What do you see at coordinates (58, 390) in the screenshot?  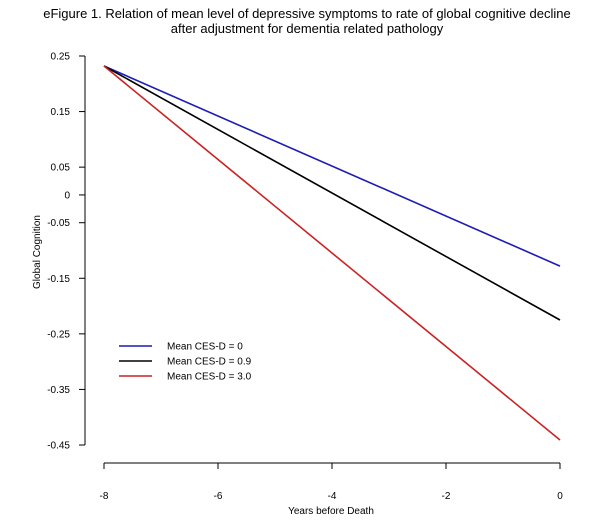 I see `y-tick-label: -0.35` at bounding box center [58, 390].